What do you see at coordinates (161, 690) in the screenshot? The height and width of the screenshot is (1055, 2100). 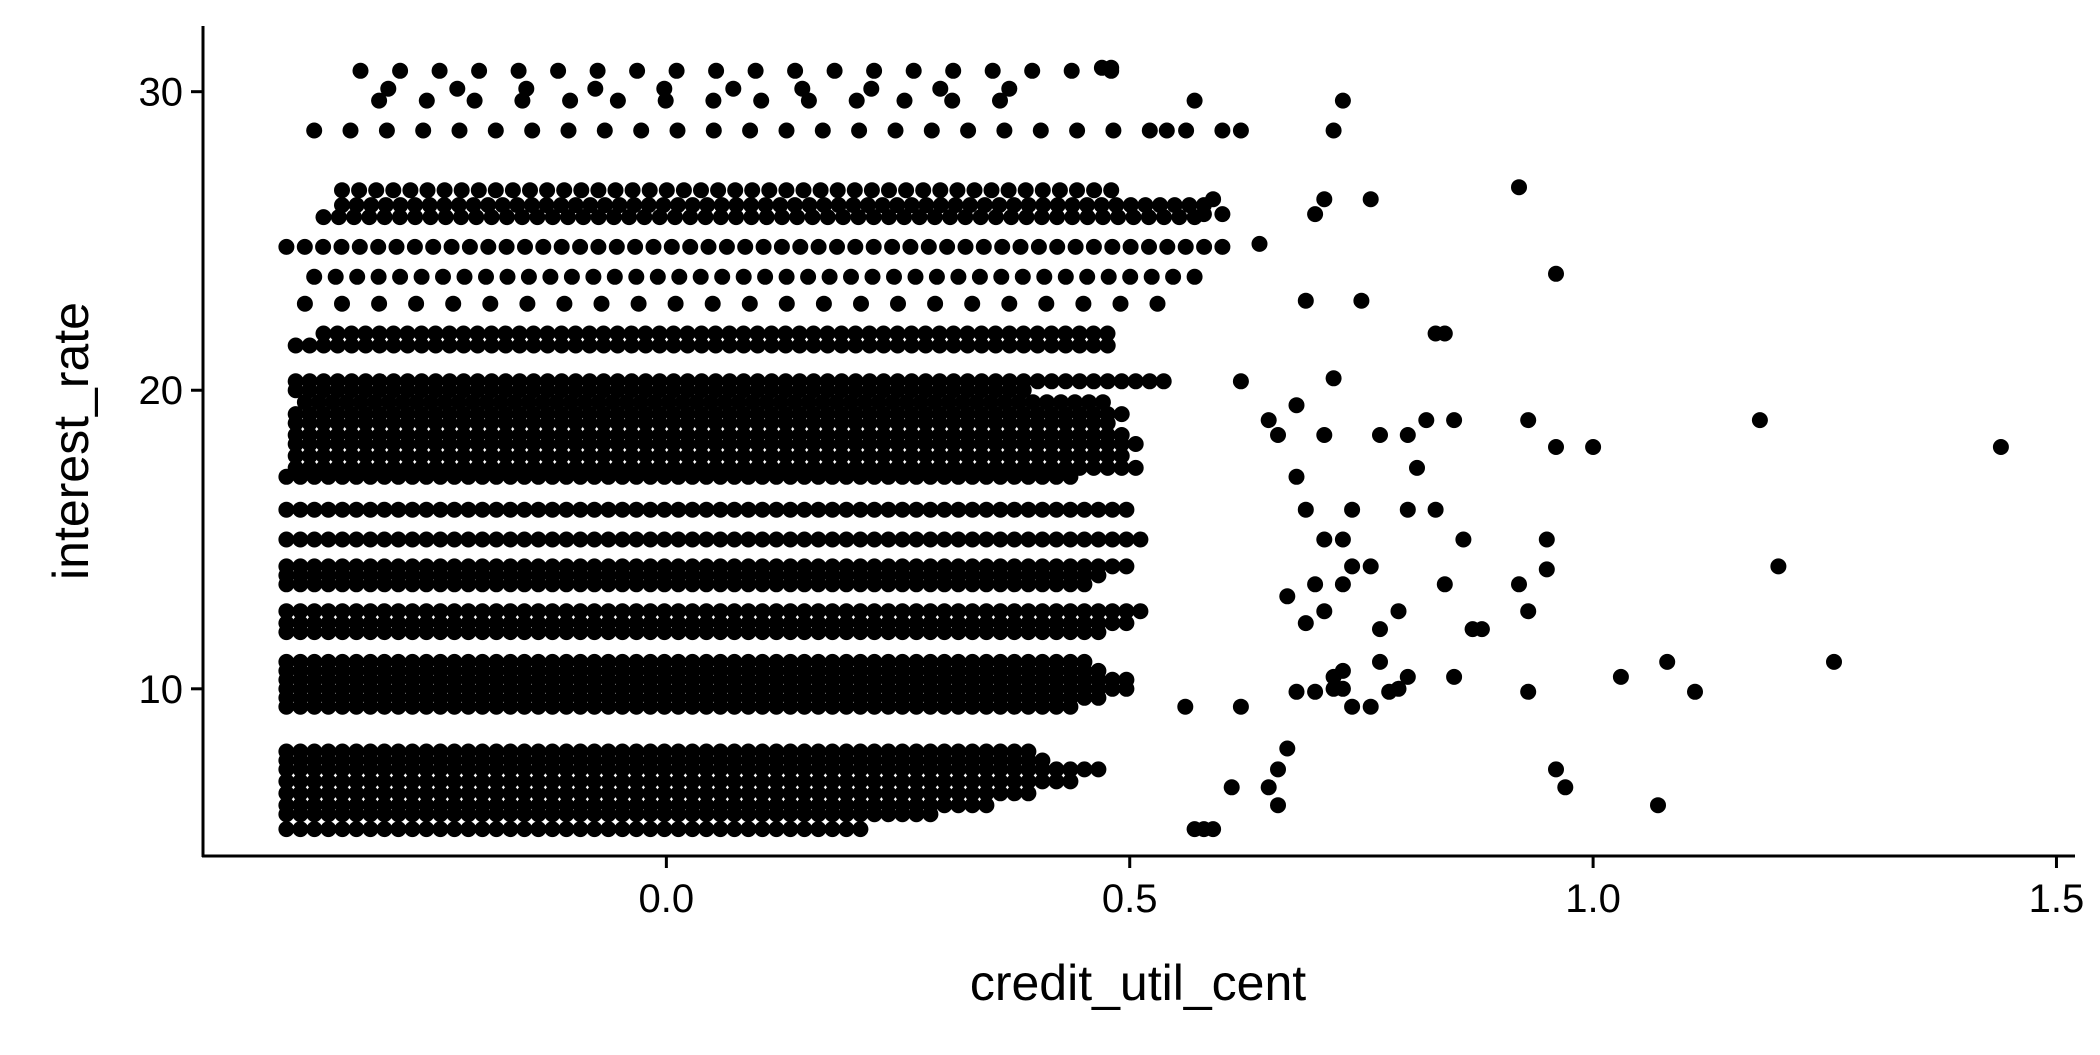 I see `y-tick-label: 10` at bounding box center [161, 690].